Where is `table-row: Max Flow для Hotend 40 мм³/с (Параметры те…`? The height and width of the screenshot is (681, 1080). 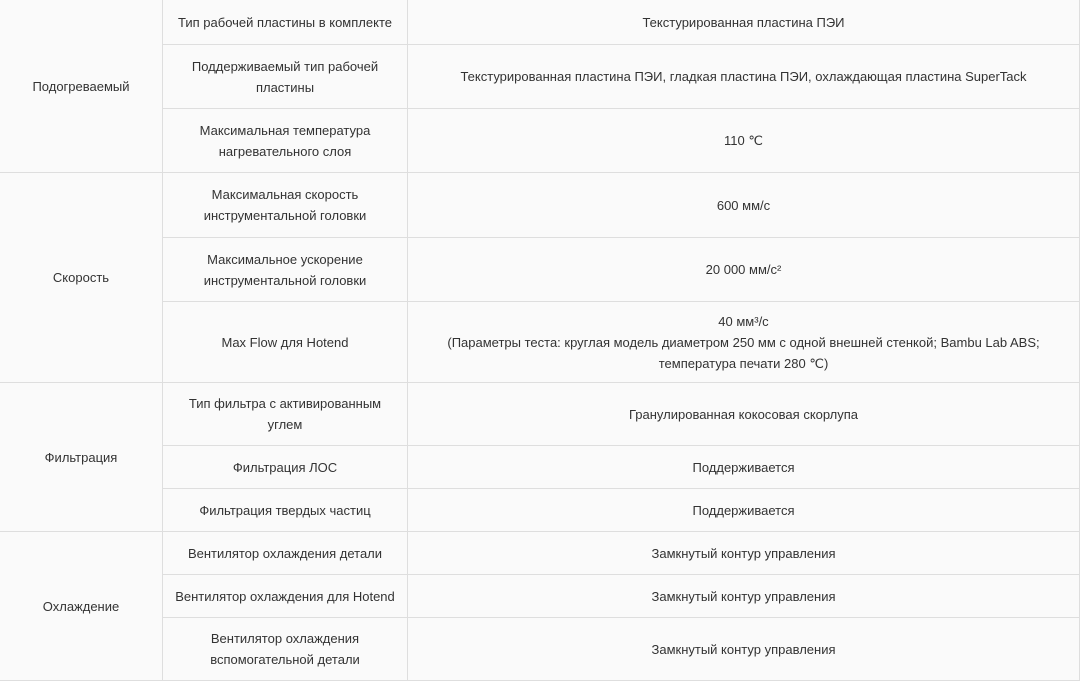
table-row: Max Flow для Hotend 40 мм³/с (Параметры те… is located at coordinates (540, 342).